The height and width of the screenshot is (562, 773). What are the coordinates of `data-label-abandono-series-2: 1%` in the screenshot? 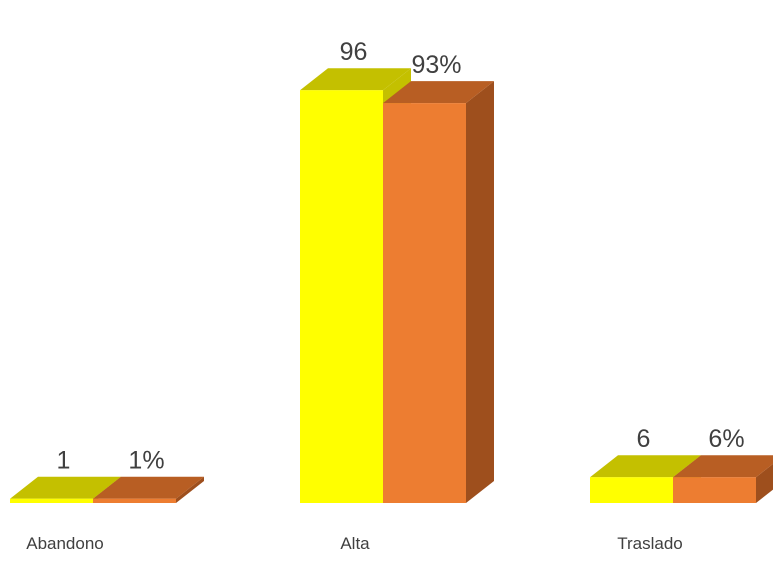 It's located at (146, 461).